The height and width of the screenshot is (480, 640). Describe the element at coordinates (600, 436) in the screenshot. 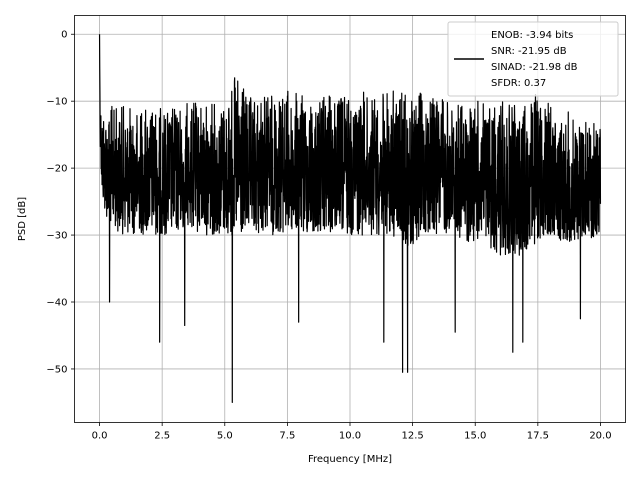

I see `x-tick-label: 20.0` at that location.